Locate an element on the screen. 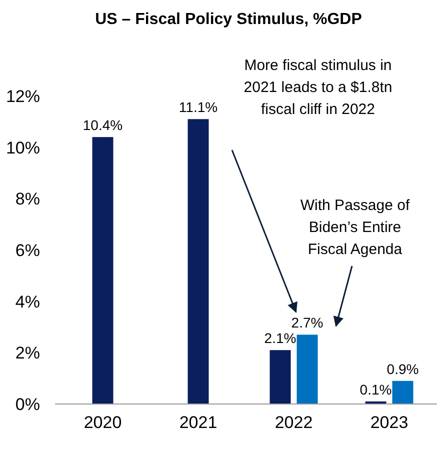 The height and width of the screenshot is (469, 437). y-tick-label: 12% is located at coordinates (23, 96).